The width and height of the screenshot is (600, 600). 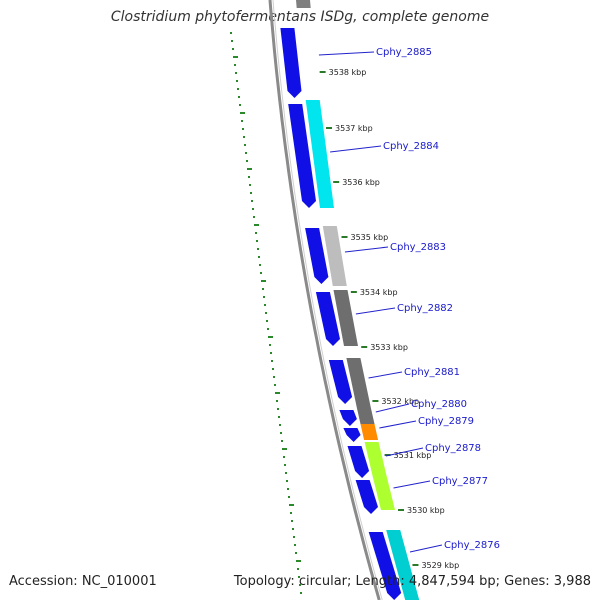 I want to click on gene-label: Cphy_2884, so click(x=411, y=146).